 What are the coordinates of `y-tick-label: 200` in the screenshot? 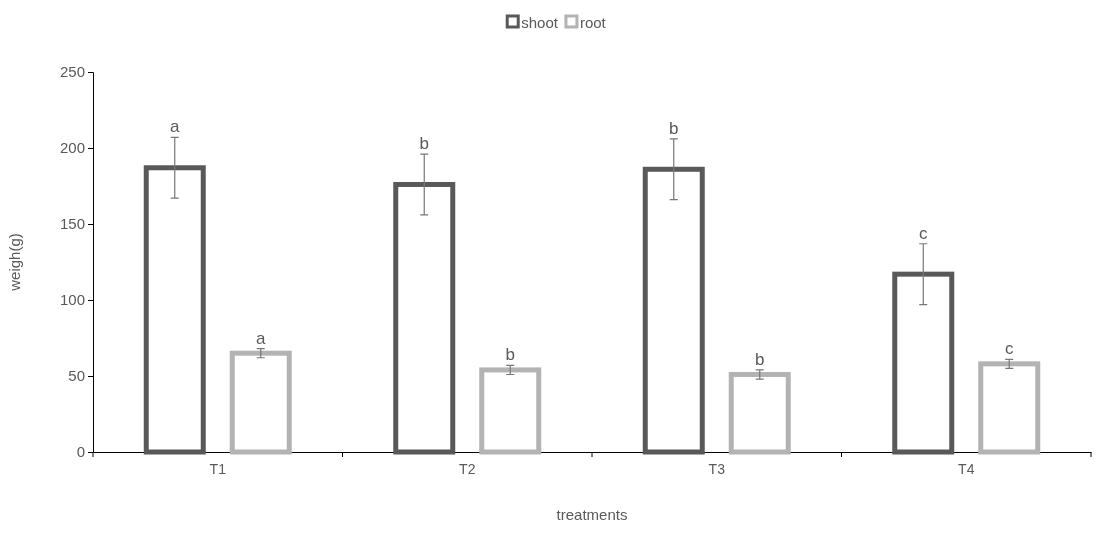 It's located at (72, 148).